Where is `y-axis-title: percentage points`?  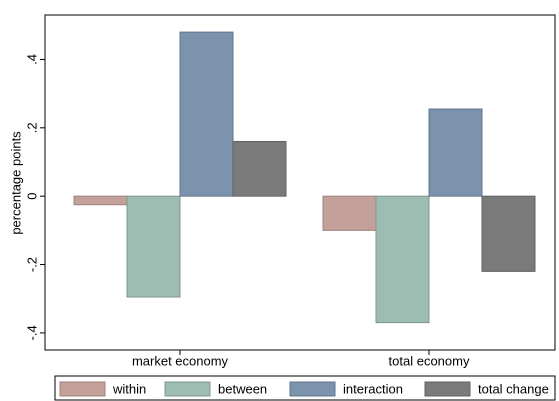 y-axis-title: percentage points is located at coordinates (15, 183).